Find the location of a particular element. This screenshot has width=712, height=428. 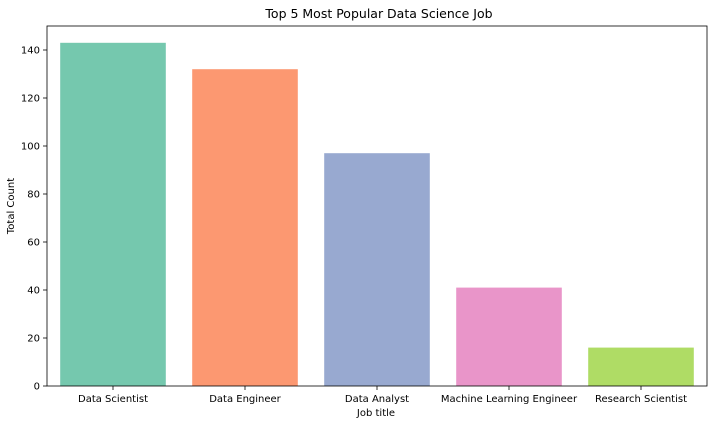

x-tick-label: Data Scientist is located at coordinates (113, 399).